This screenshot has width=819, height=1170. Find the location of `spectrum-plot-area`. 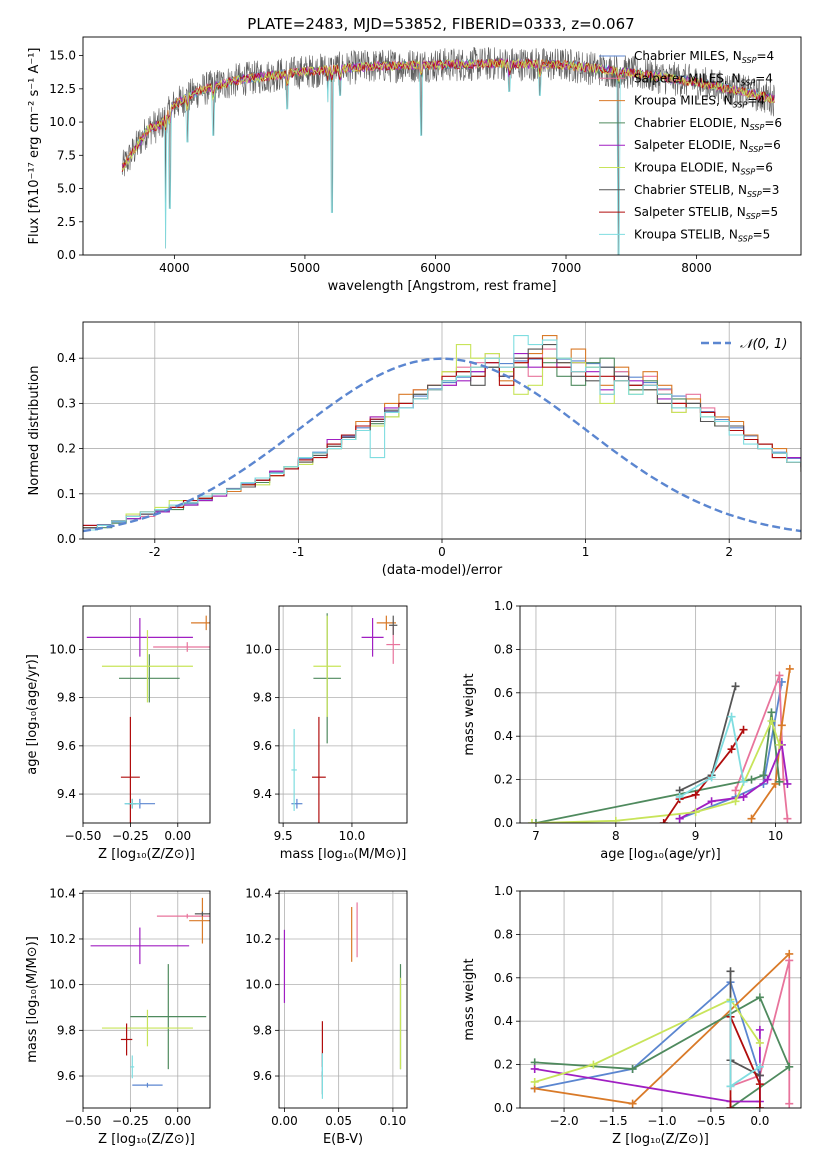

spectrum-plot-area is located at coordinates (448, 150).